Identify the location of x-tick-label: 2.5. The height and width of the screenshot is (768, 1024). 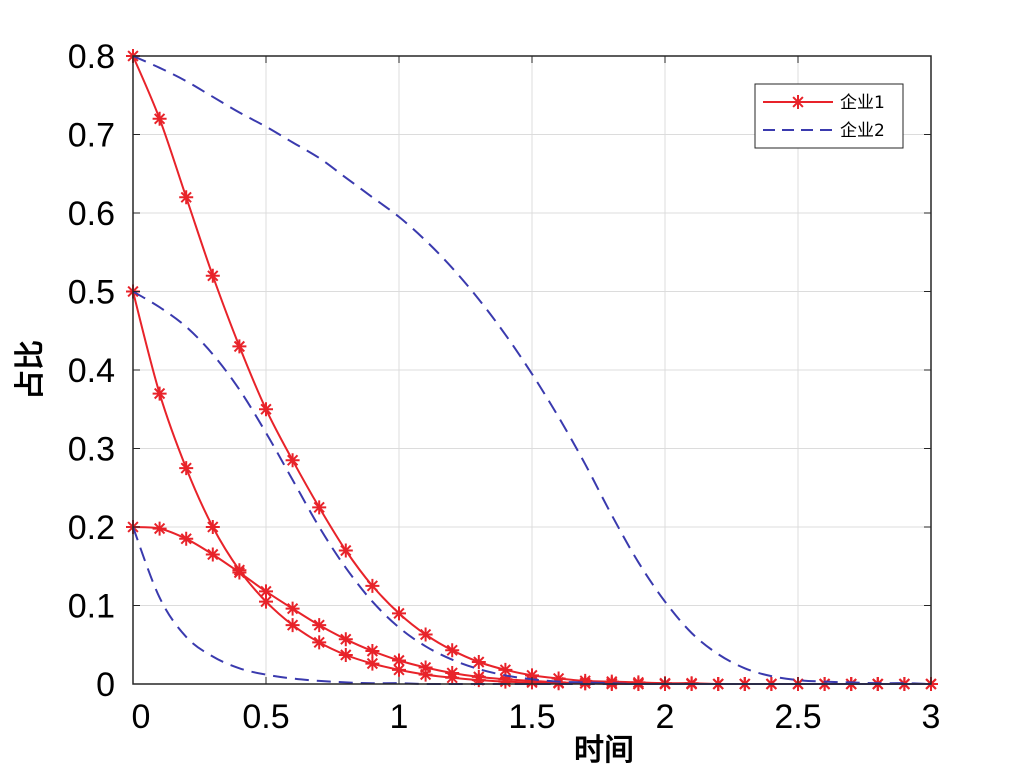
(797, 717).